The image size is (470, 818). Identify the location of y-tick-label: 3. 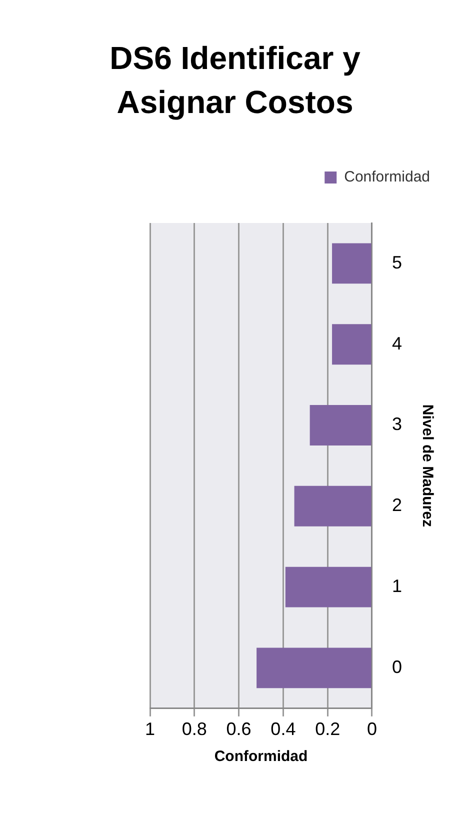
(397, 424).